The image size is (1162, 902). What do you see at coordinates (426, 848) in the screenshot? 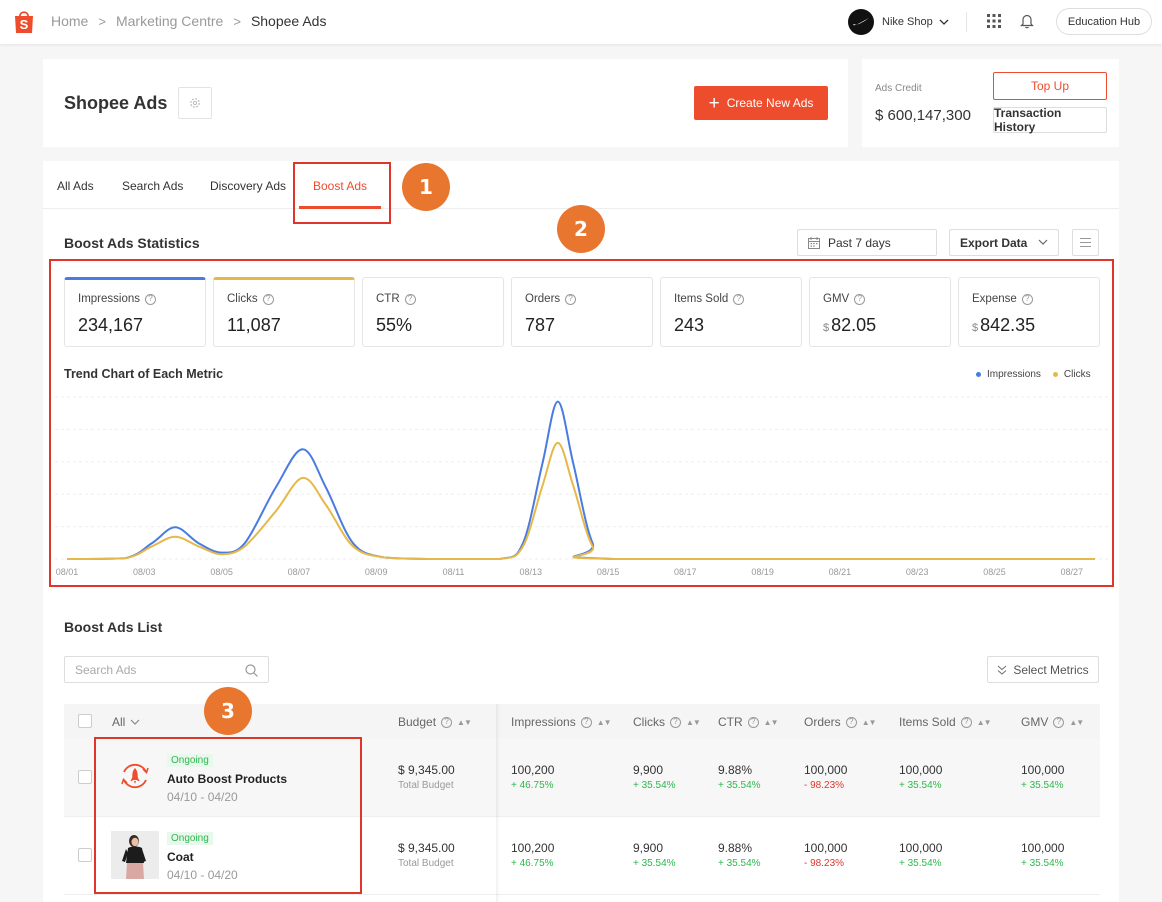
I see `budget-value: $ 9,345.00` at bounding box center [426, 848].